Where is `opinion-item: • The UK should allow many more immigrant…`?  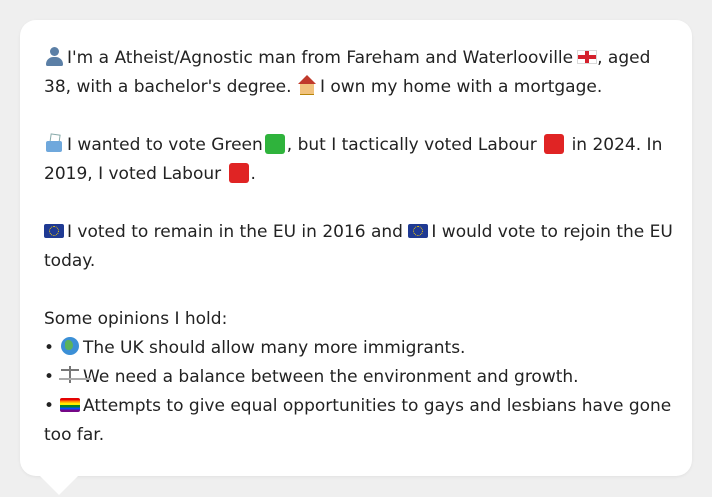 opinion-item: • The UK should allow many more immigrant… is located at coordinates (359, 348).